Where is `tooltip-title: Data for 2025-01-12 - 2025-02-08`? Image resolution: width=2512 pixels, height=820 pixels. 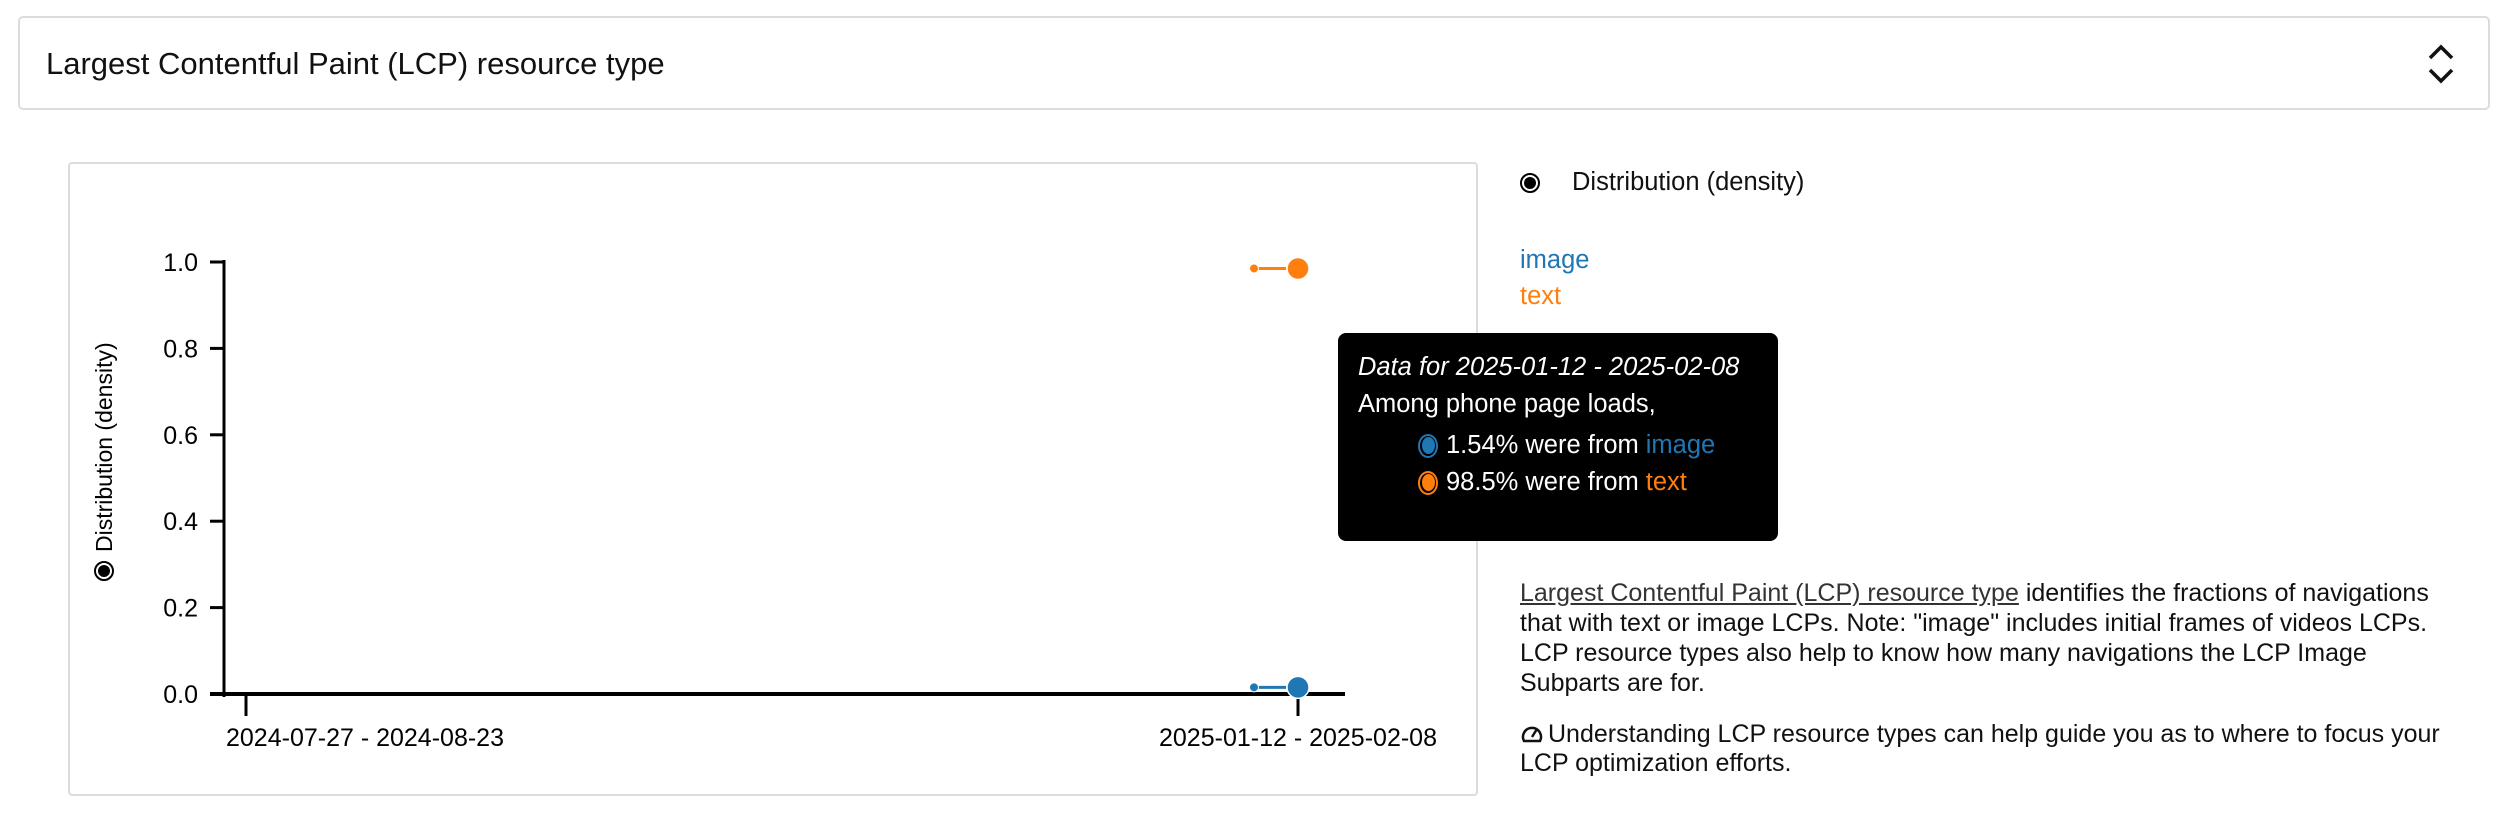 tooltip-title: Data for 2025-01-12 - 2025-02-08 is located at coordinates (1549, 367).